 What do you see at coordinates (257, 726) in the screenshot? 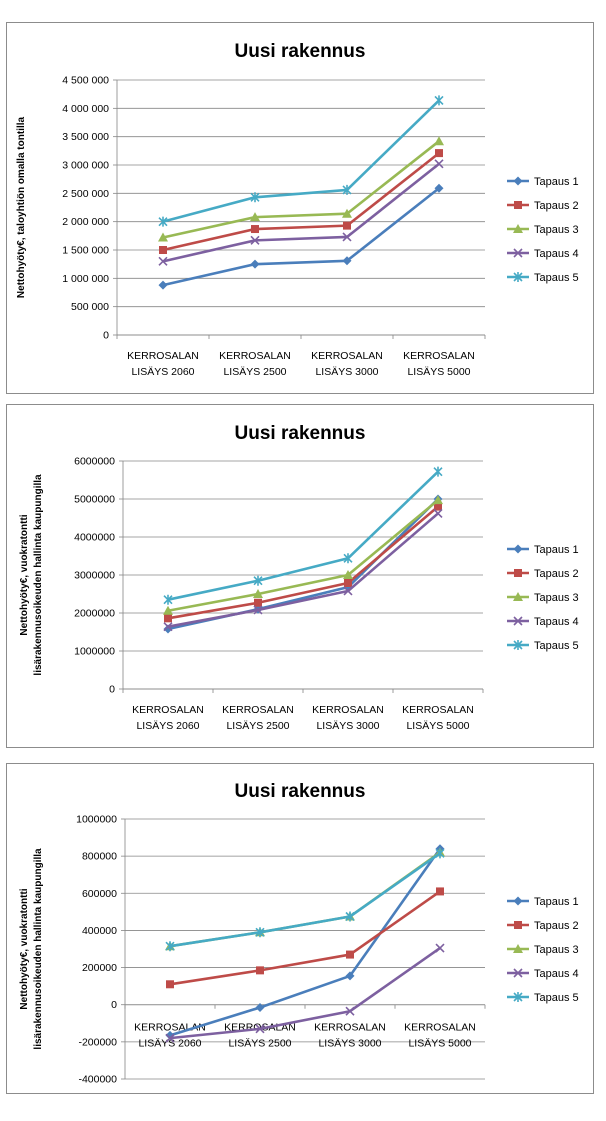
I see `category-label-line: LISÄYS 2500` at bounding box center [257, 726].